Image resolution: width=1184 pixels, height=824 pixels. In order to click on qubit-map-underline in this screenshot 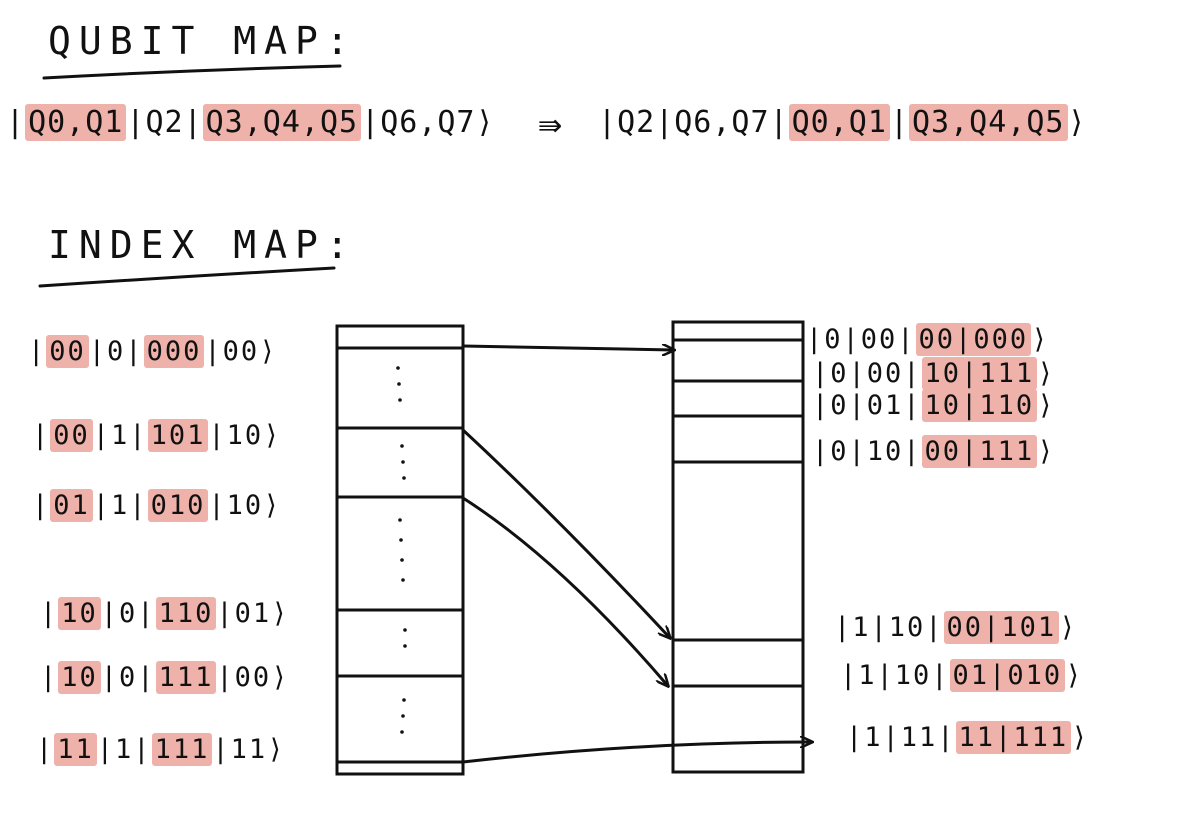, I will do `click(192, 72)`.